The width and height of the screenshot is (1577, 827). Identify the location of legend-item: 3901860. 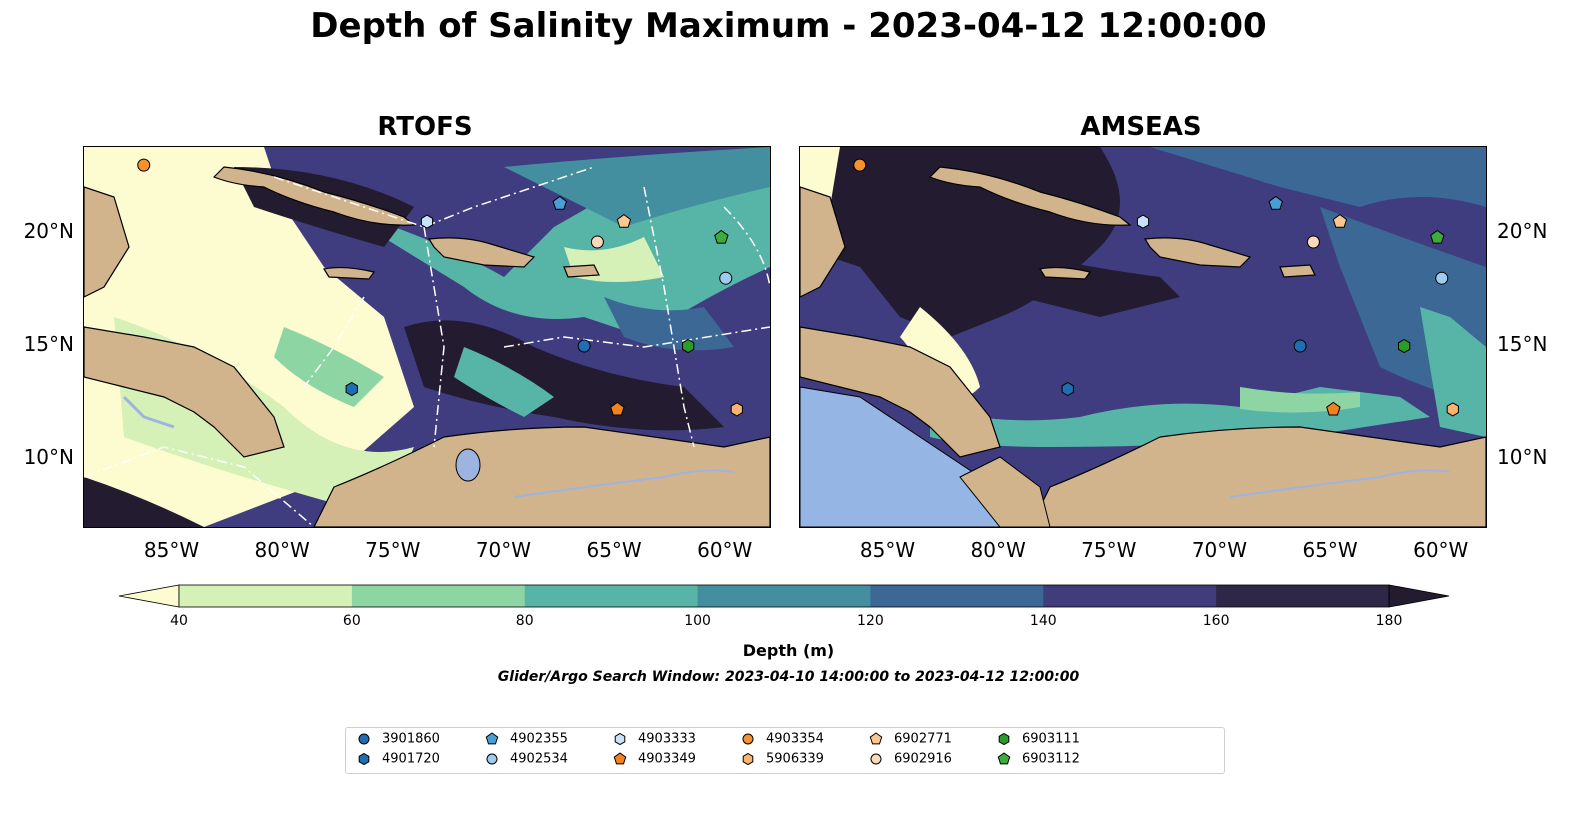
(398, 739).